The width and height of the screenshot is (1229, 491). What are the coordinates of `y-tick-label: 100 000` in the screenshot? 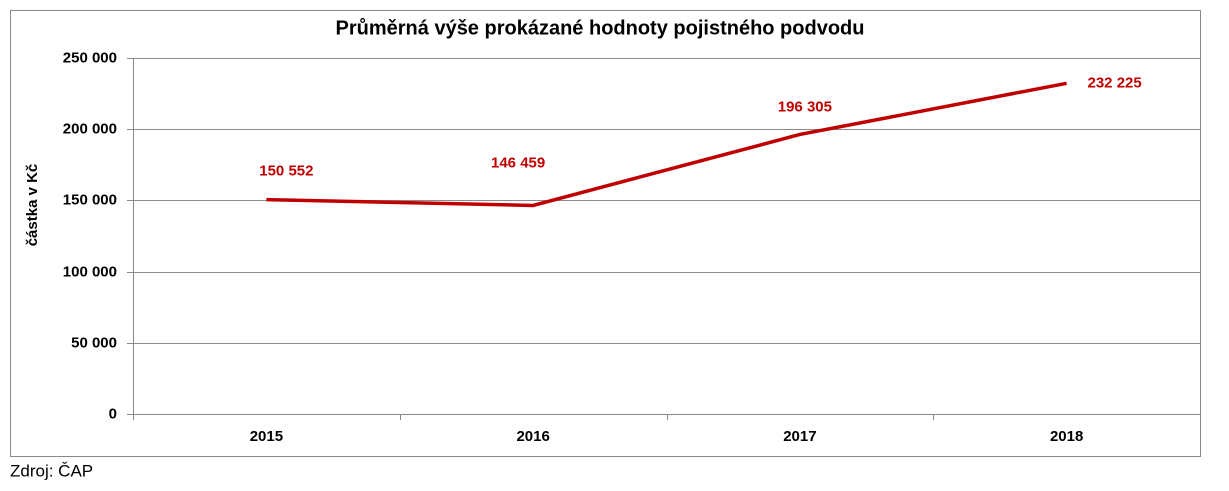 It's located at (90, 271).